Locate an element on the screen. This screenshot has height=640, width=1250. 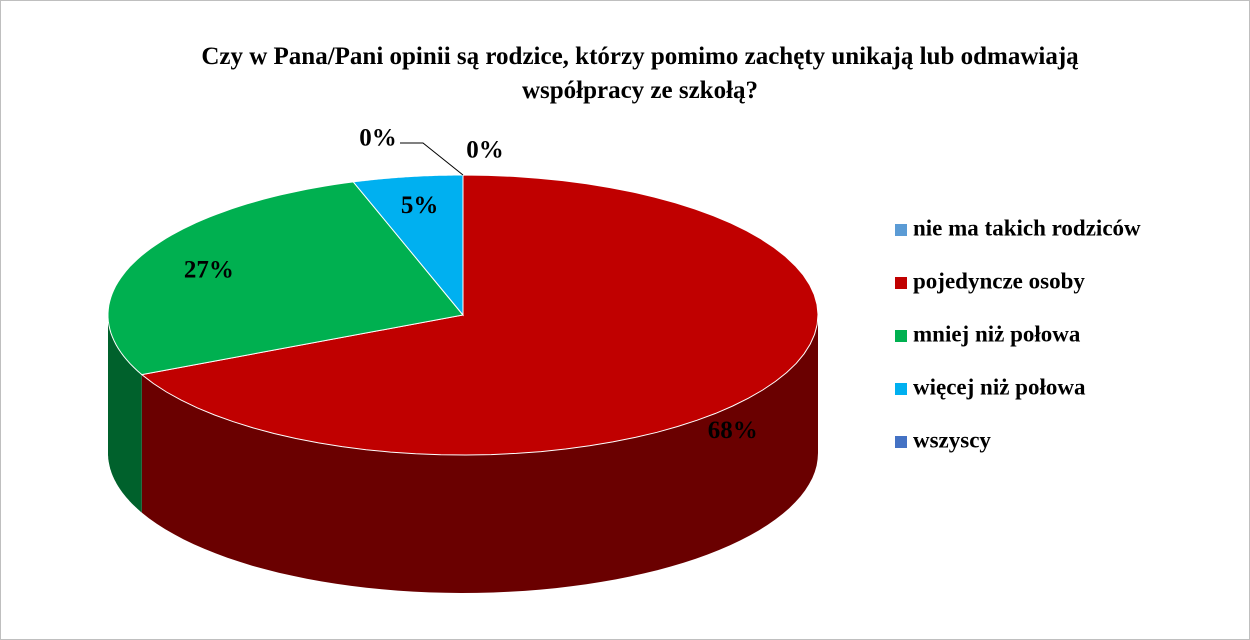
legend-label: wszyscy is located at coordinates (952, 439).